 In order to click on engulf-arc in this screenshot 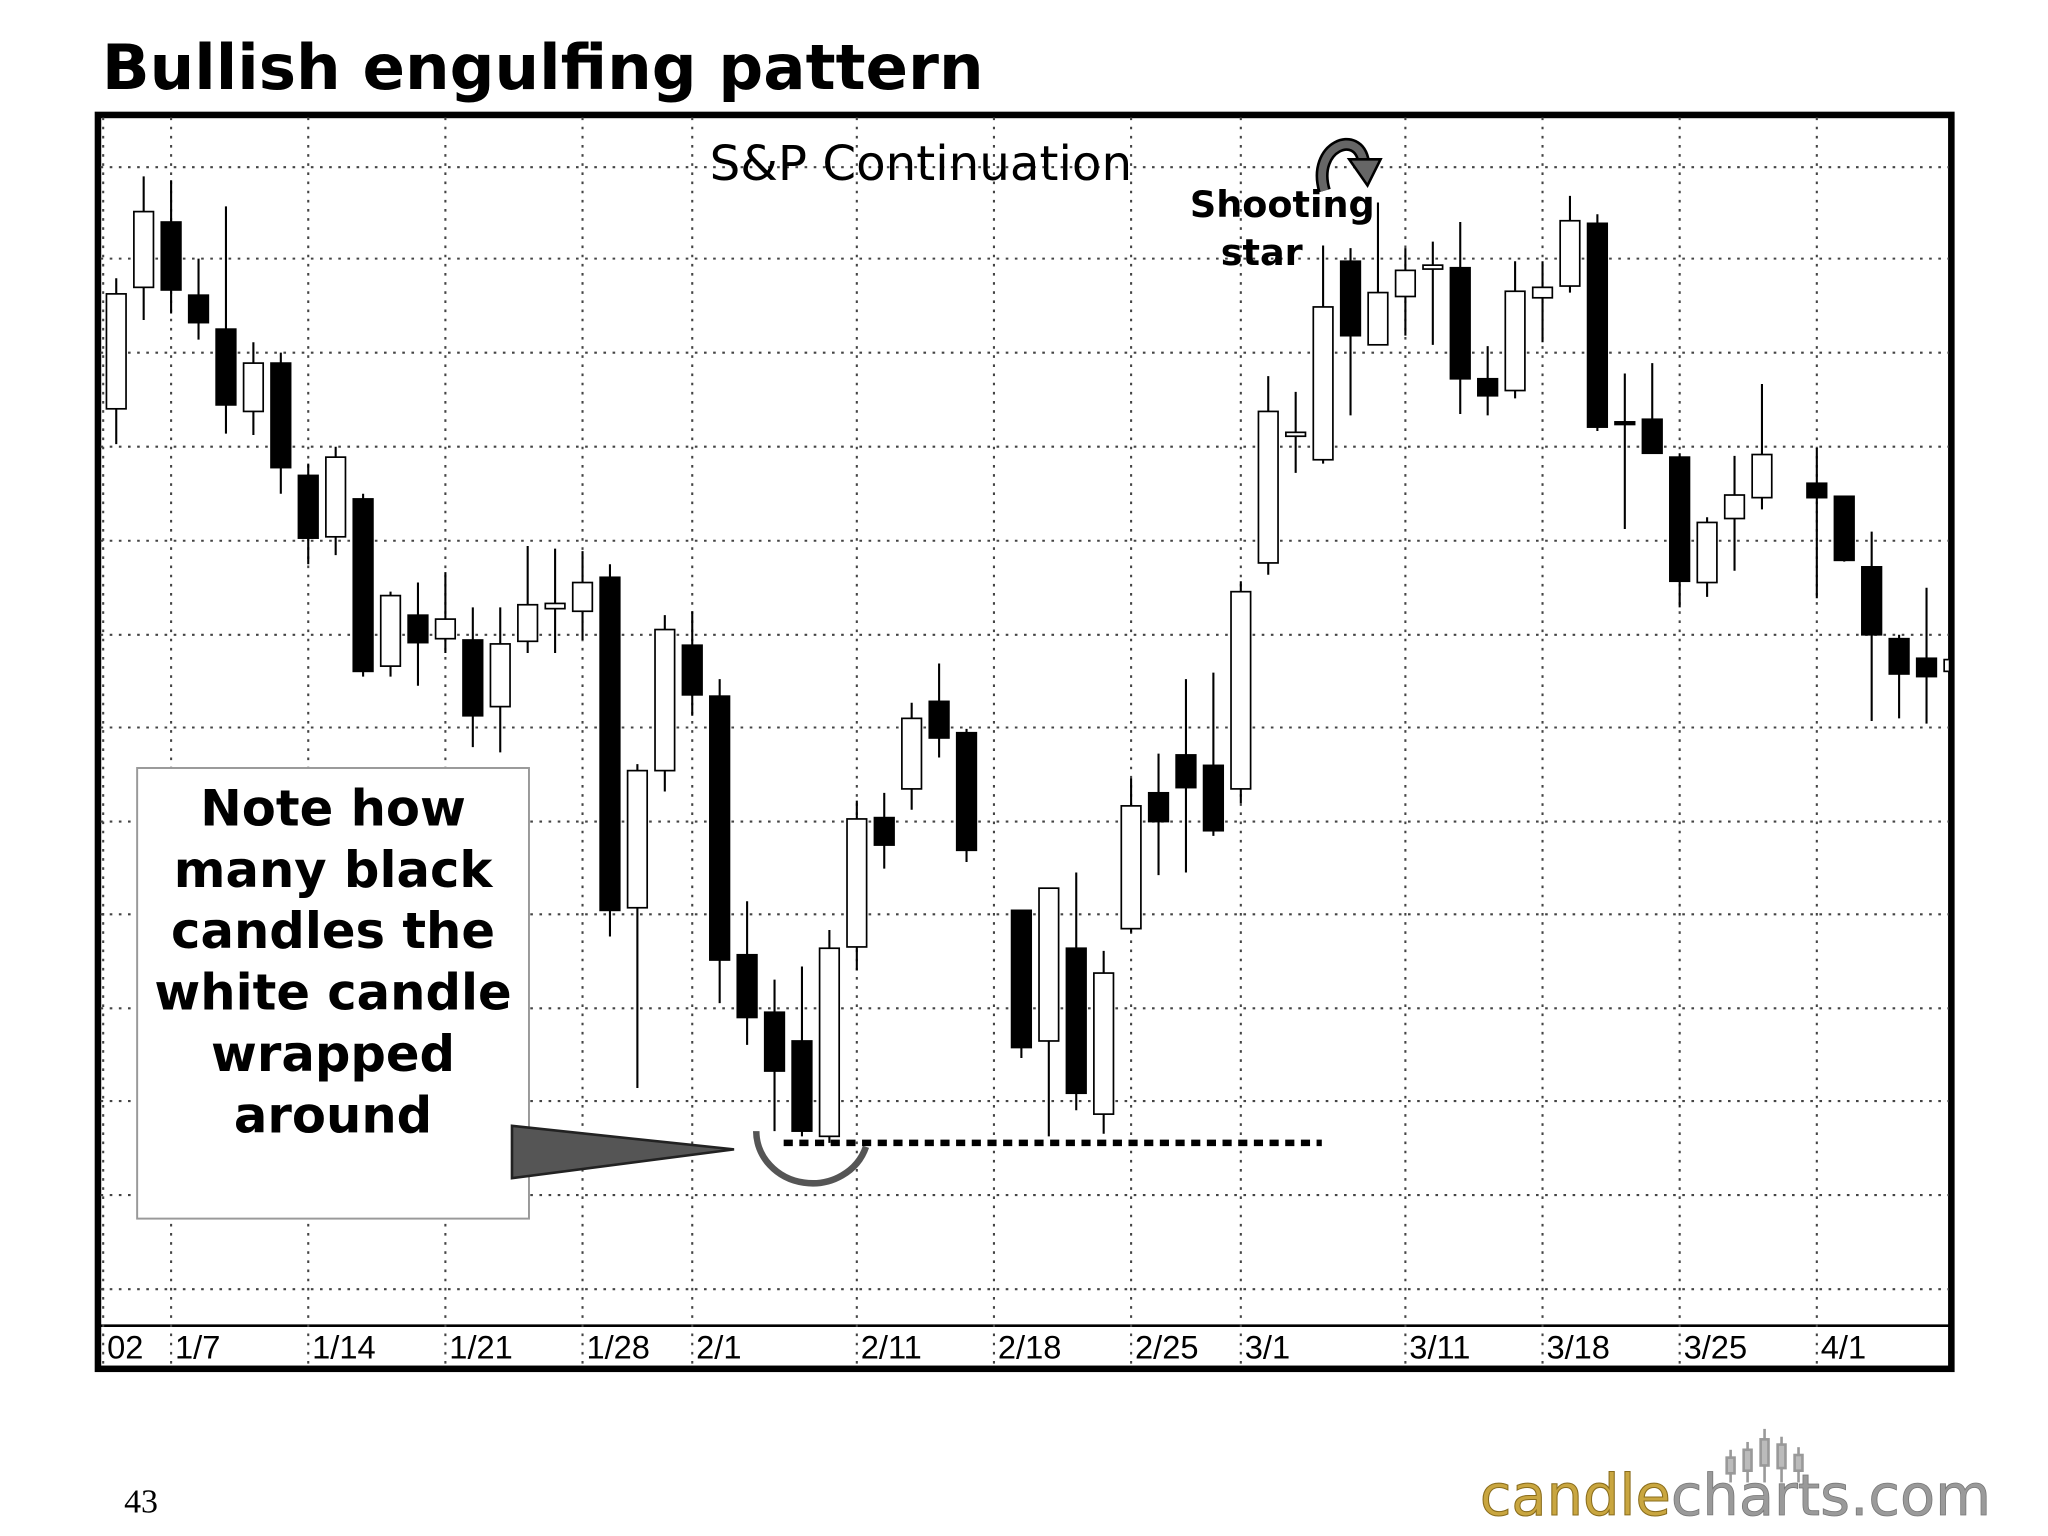, I will do `click(811, 1159)`.